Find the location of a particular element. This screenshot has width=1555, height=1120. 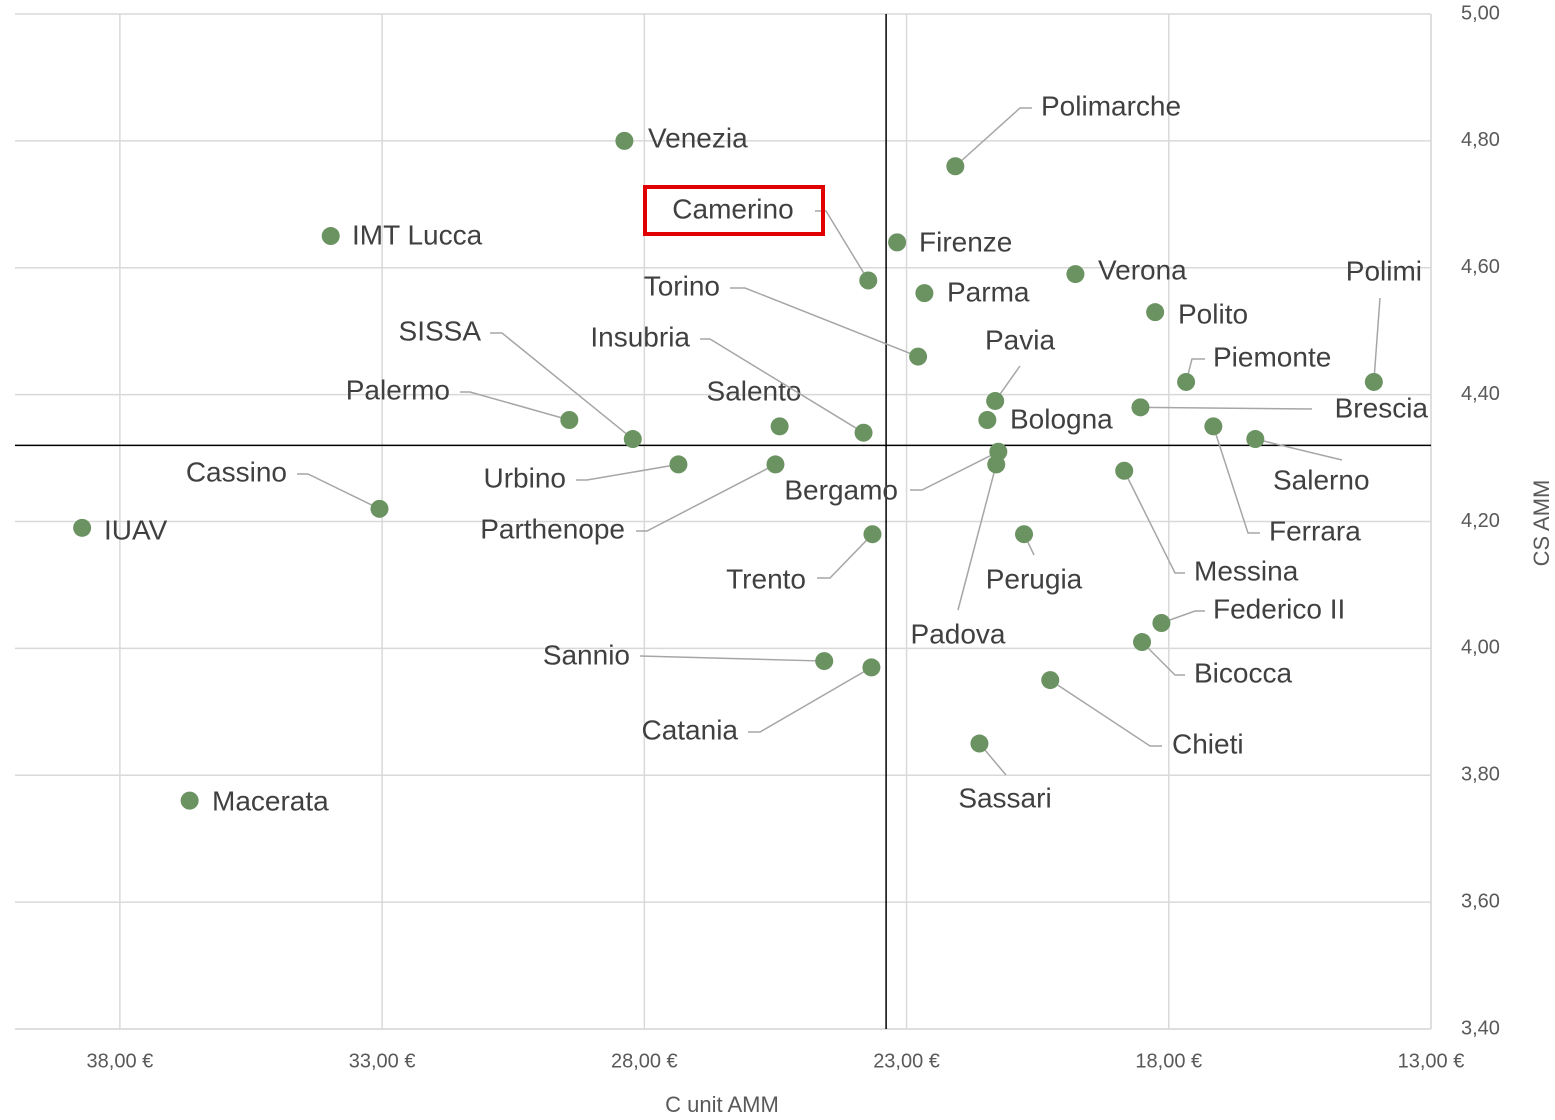

y-tick-label: 4,00 is located at coordinates (1480, 648).